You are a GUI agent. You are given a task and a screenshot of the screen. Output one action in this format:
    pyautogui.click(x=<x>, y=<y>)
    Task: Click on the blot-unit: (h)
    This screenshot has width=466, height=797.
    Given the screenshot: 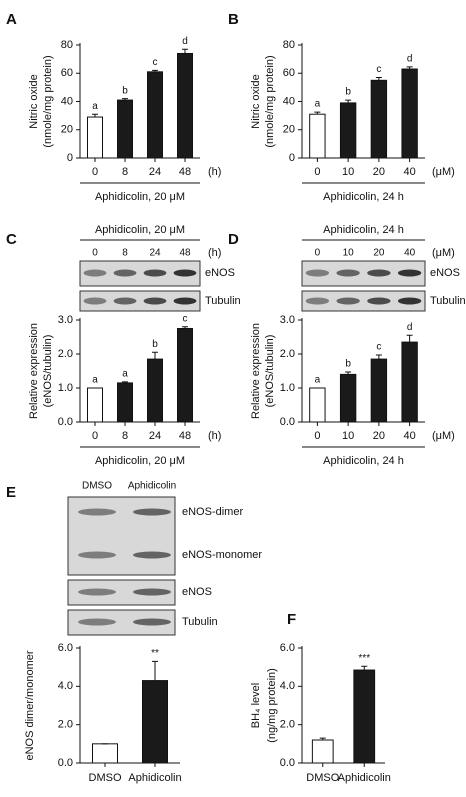 What is the action you would take?
    pyautogui.click(x=214, y=253)
    